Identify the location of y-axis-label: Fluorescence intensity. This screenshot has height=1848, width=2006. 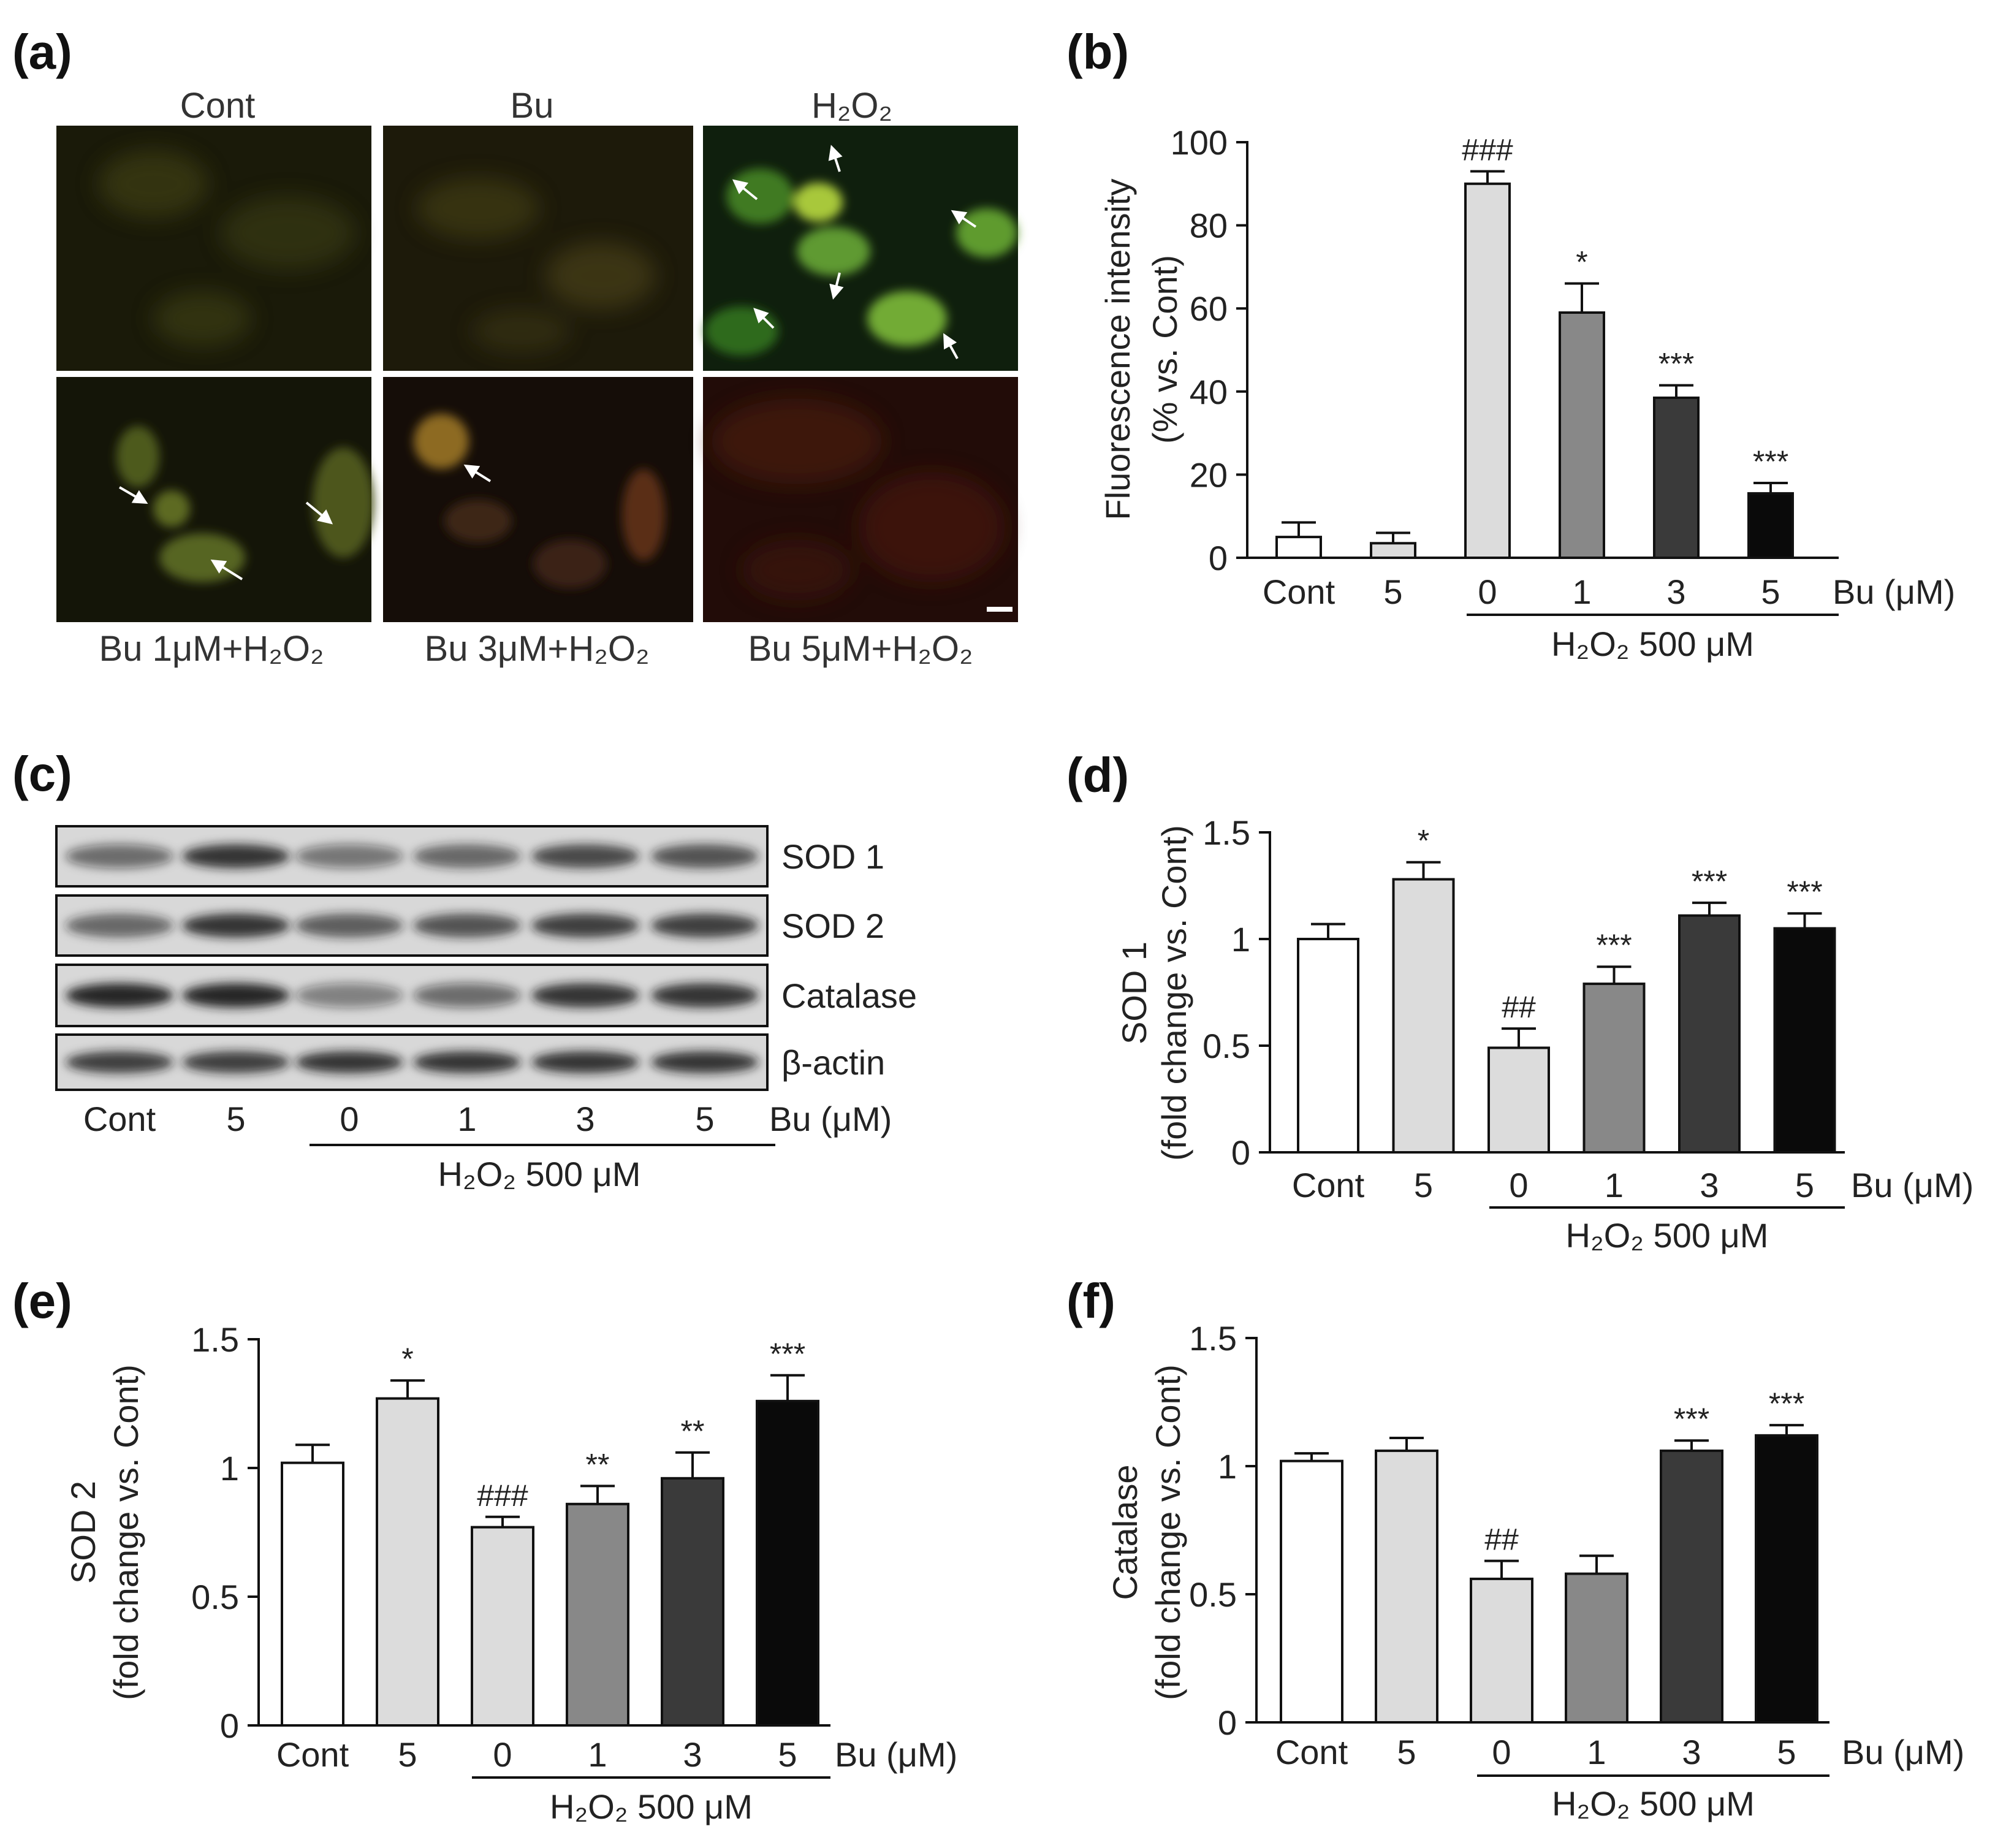
(1117, 349).